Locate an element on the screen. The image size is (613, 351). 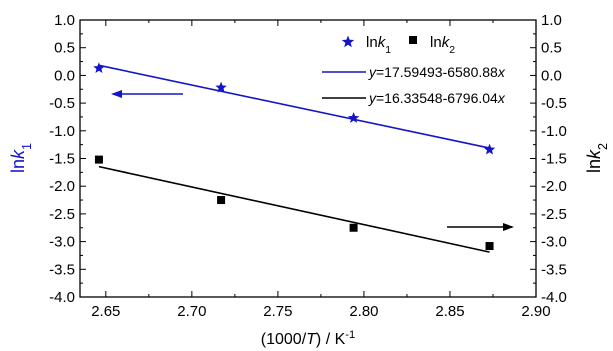
y-right-tick-label: 0.5 is located at coordinates (551, 48).